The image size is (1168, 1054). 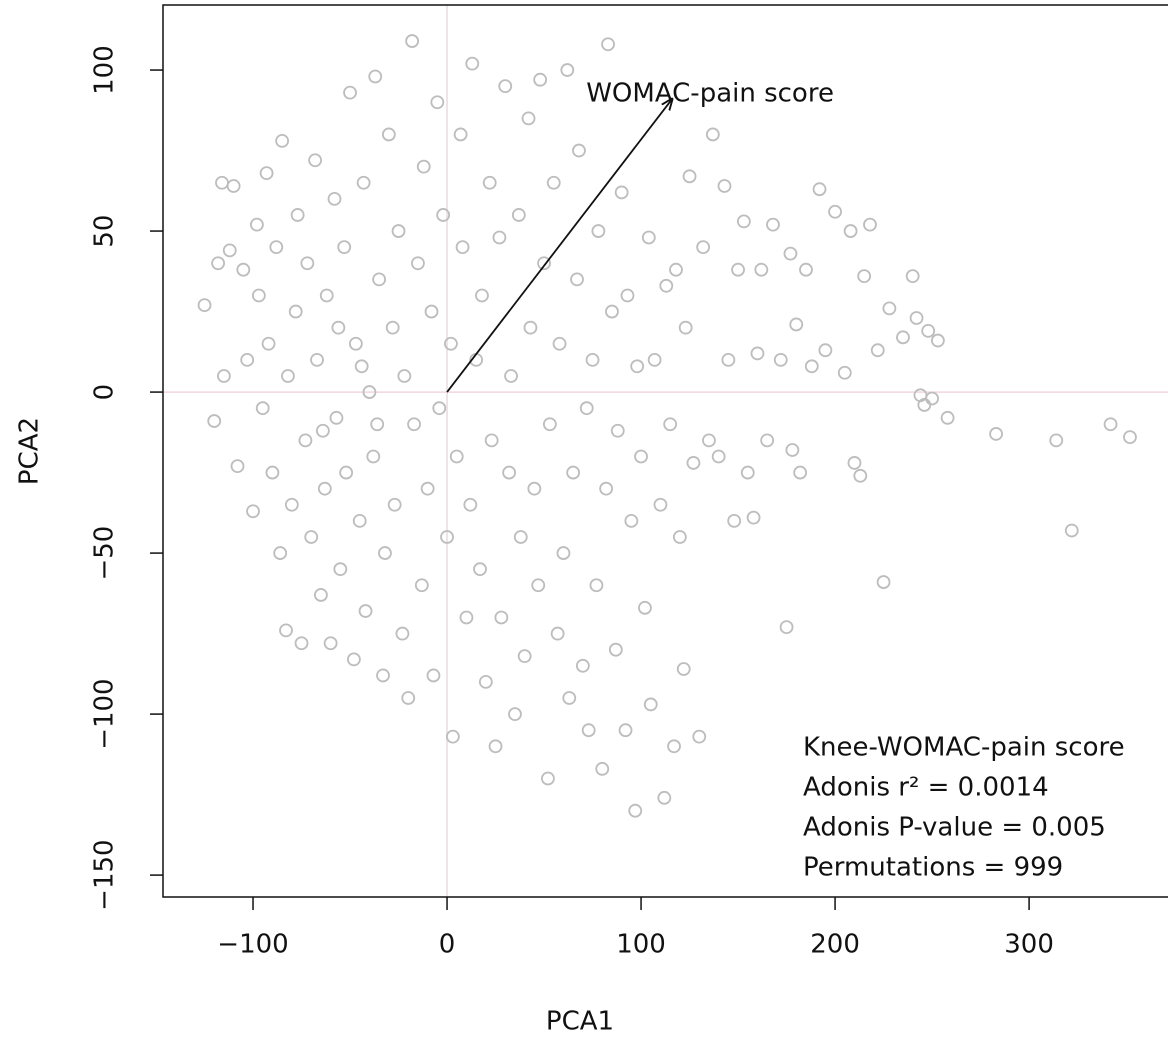 What do you see at coordinates (105, 231) in the screenshot?
I see `y-tick-label: 50` at bounding box center [105, 231].